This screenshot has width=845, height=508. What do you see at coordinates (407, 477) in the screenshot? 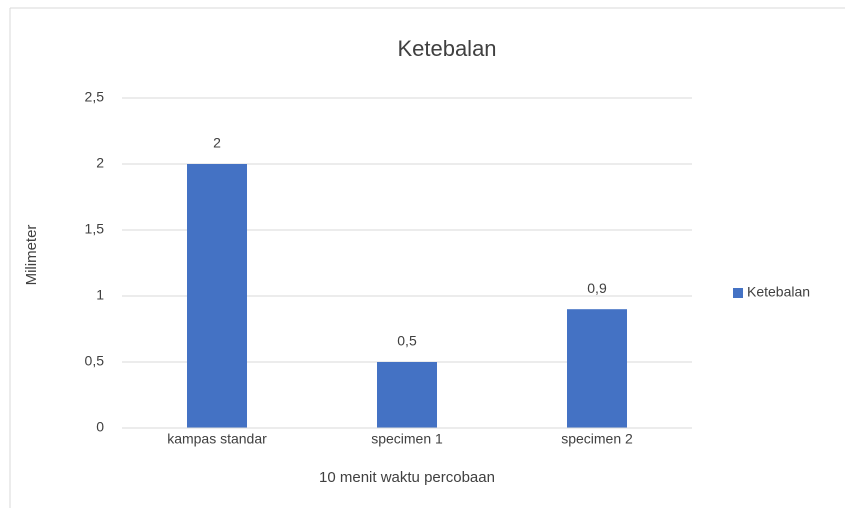
I see `x-axis-label: 10 menit waktu percobaan` at bounding box center [407, 477].